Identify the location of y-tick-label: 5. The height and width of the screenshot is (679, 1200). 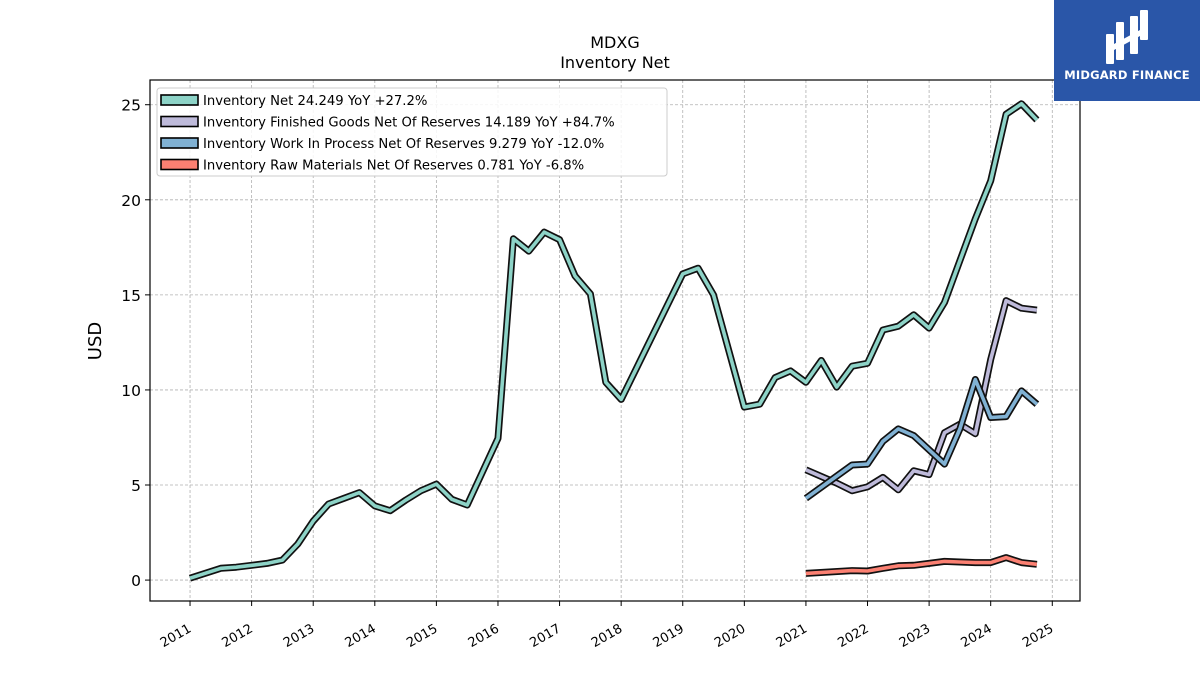
(136, 486).